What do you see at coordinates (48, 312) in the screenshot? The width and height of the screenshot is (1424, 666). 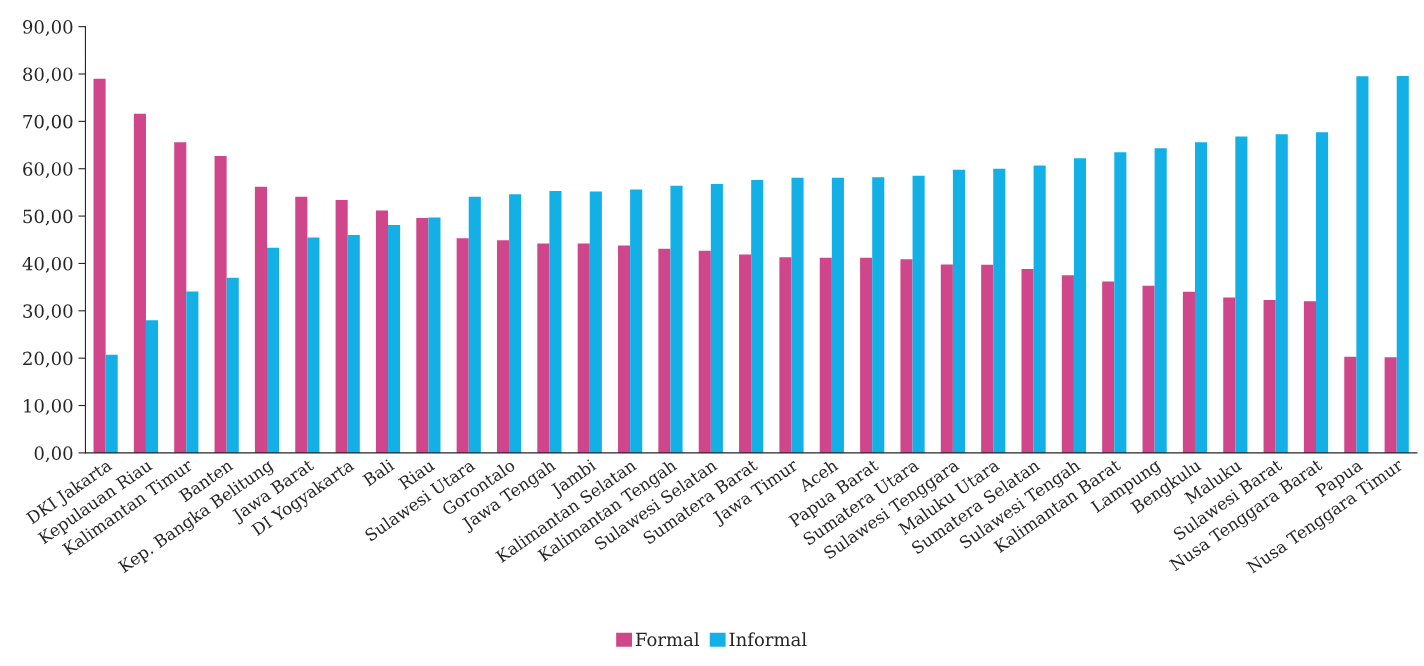 I see `y-tick-label: 30,00` at bounding box center [48, 312].